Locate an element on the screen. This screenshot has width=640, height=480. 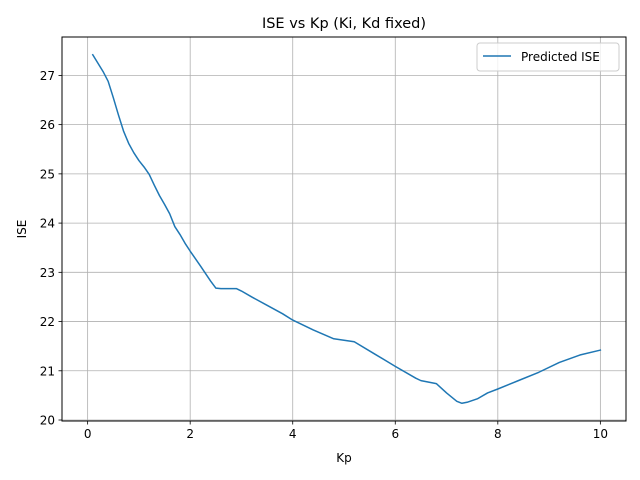
y-axis-label: ISE is located at coordinates (22, 229).